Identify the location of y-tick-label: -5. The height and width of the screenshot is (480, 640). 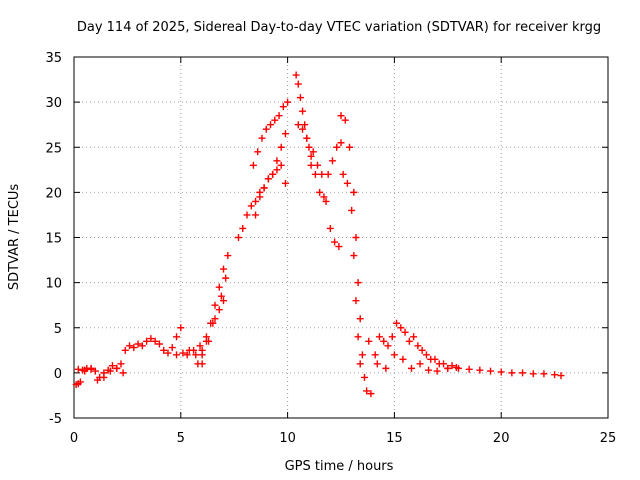
(55, 419).